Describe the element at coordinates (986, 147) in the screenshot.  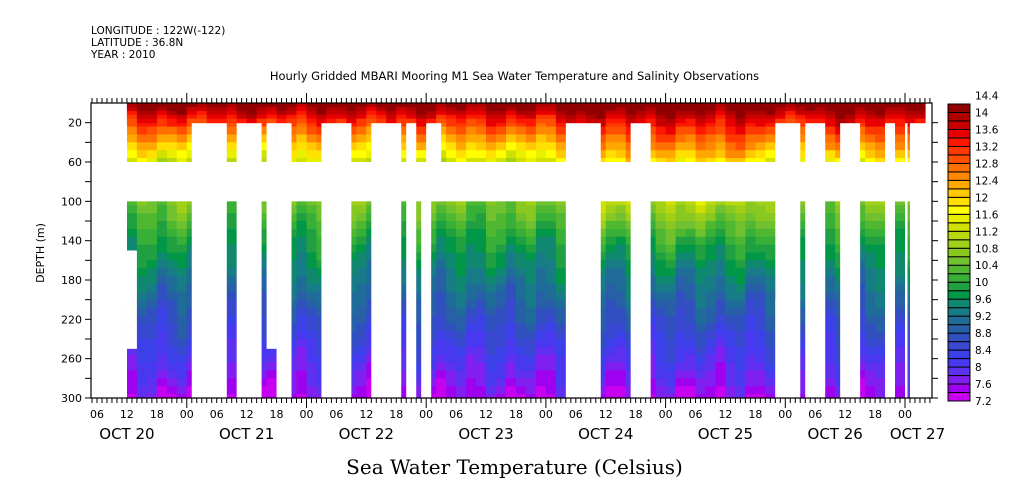
I see `colorbar-tick-label: 13.2` at that location.